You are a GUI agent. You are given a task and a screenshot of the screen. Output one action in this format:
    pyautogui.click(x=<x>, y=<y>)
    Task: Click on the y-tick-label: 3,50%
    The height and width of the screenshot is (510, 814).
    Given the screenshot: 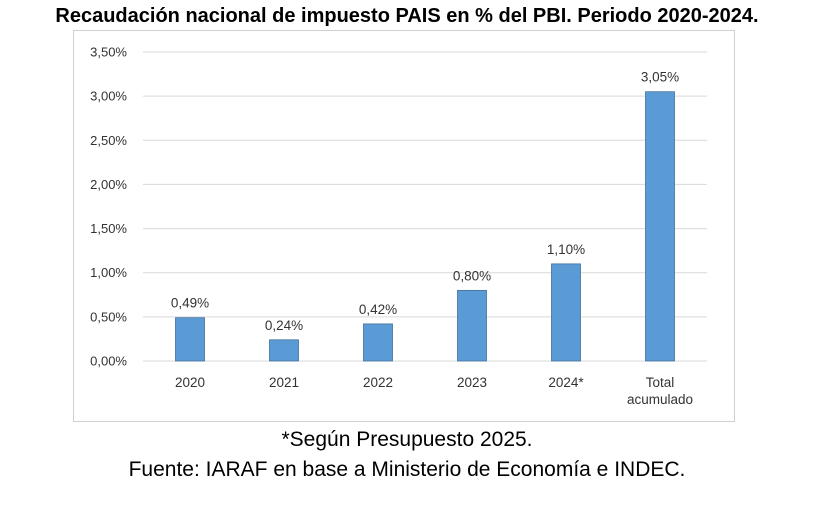 What is the action you would take?
    pyautogui.click(x=108, y=52)
    